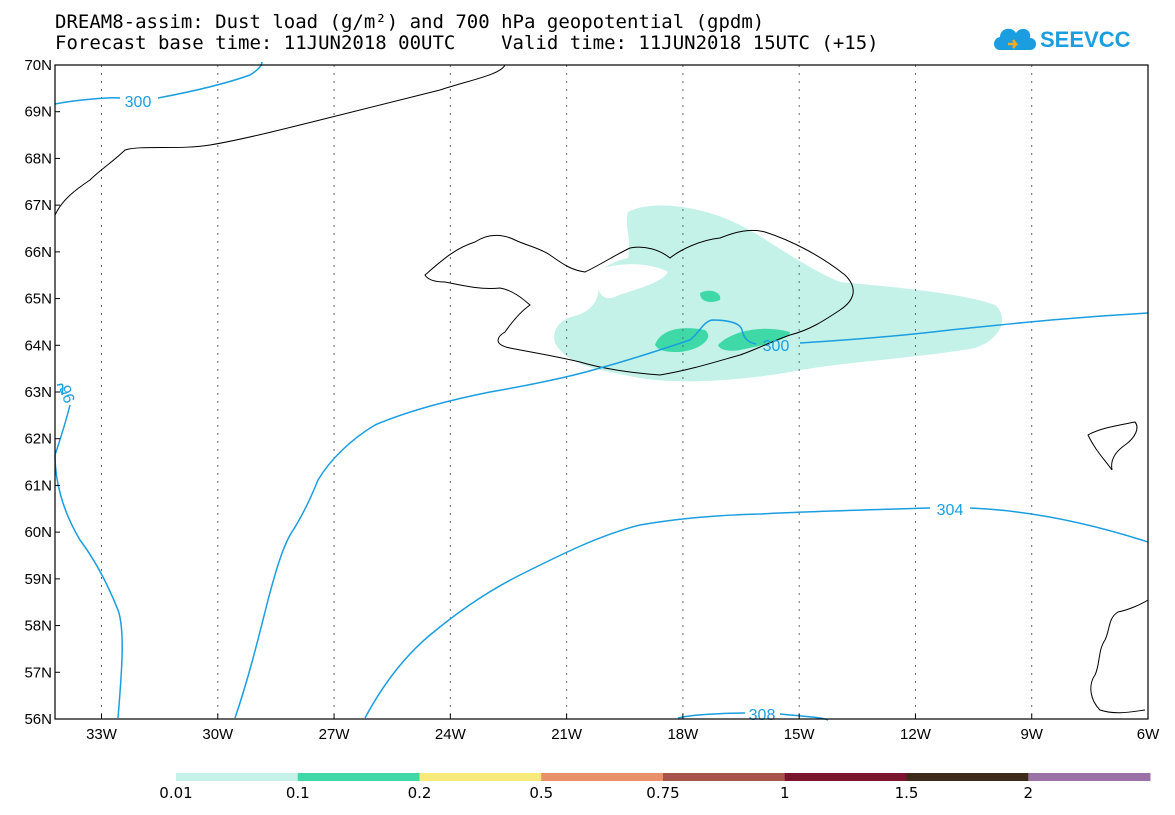 The width and height of the screenshot is (1175, 815). I want to click on lon-label: 6W, so click(1148, 734).